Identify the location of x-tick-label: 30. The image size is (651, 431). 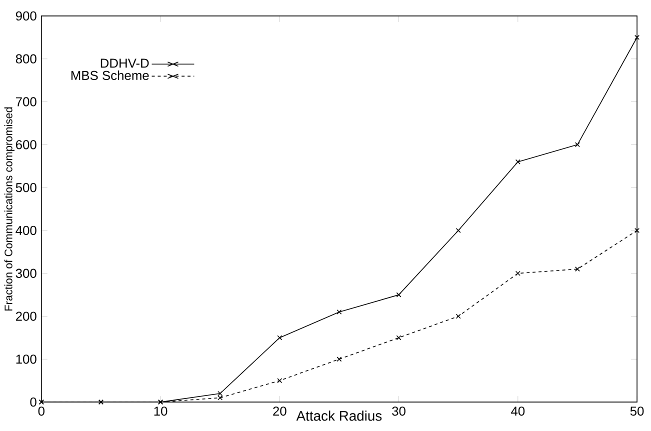
(399, 411).